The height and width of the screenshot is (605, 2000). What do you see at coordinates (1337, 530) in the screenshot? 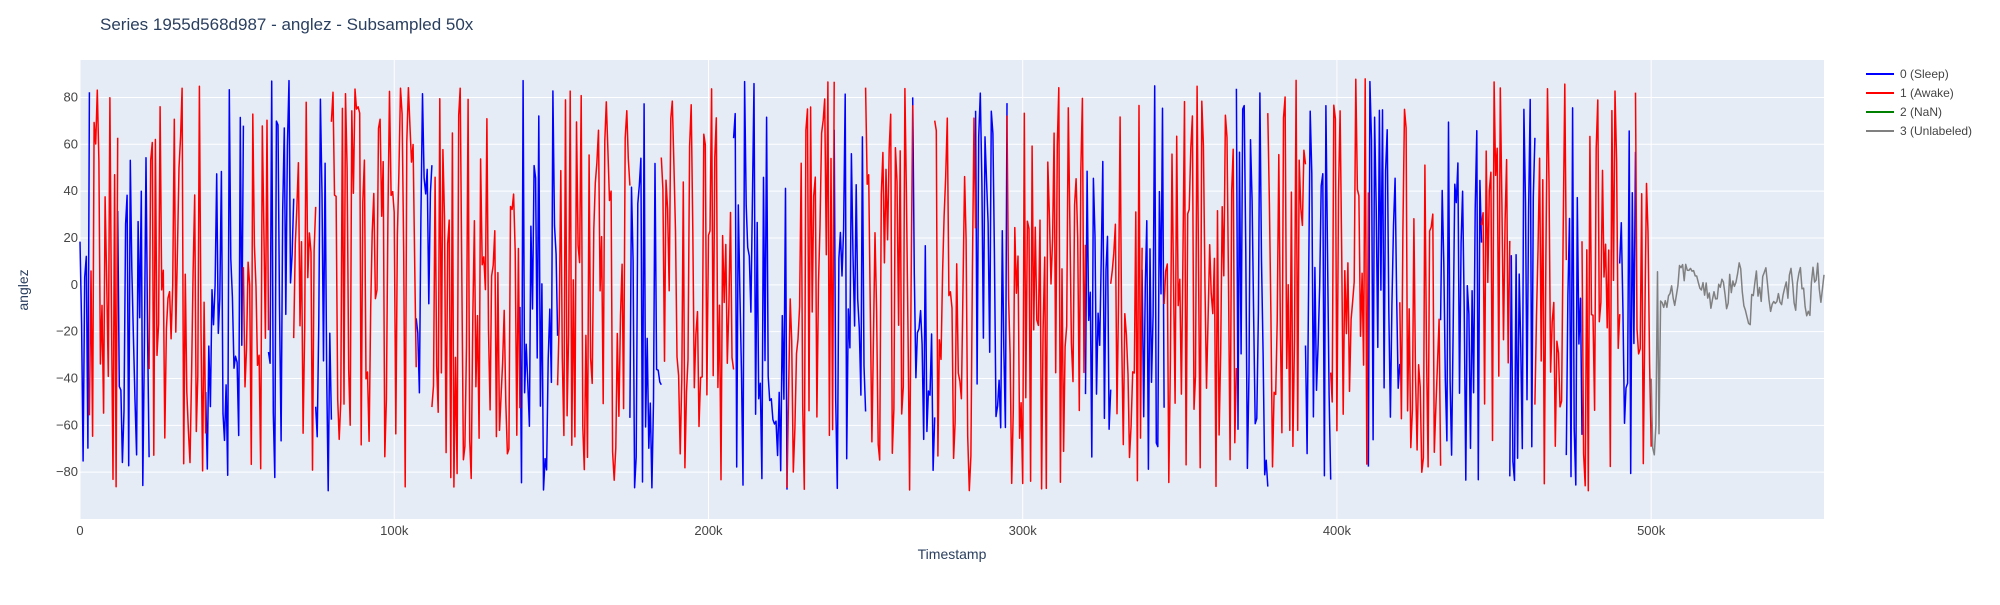
I see `x-tick-label: 400k` at bounding box center [1337, 530].